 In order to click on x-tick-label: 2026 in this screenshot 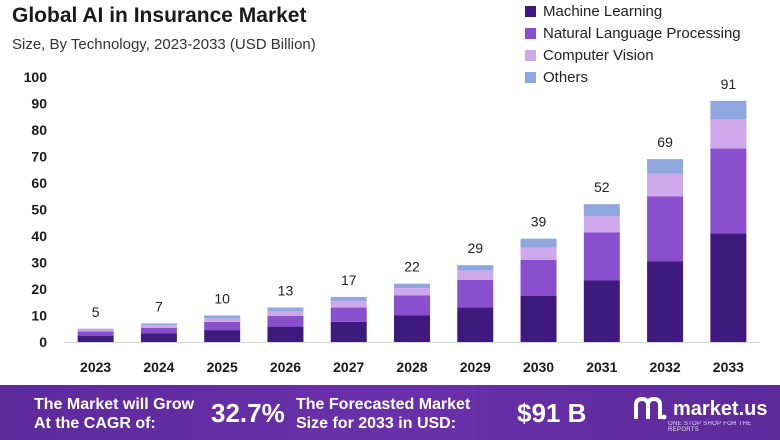, I will do `click(285, 367)`.